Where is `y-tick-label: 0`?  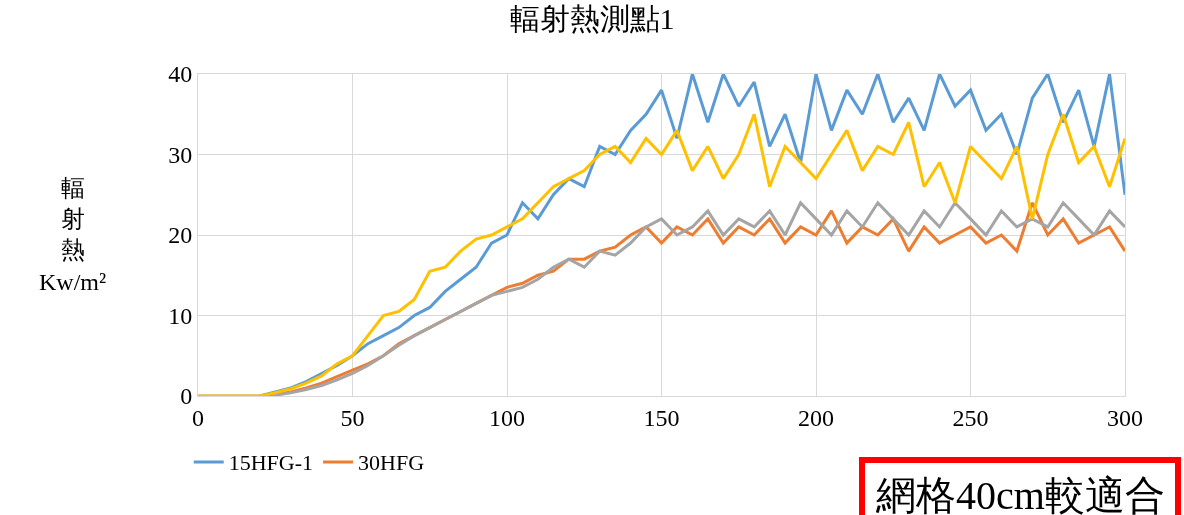 y-tick-label: 0 is located at coordinates (186, 396).